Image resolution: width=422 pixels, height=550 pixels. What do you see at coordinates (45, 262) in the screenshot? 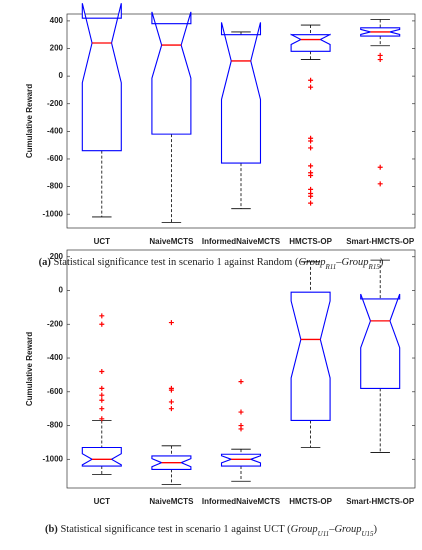
I see `caption-part: (a)` at bounding box center [45, 262].